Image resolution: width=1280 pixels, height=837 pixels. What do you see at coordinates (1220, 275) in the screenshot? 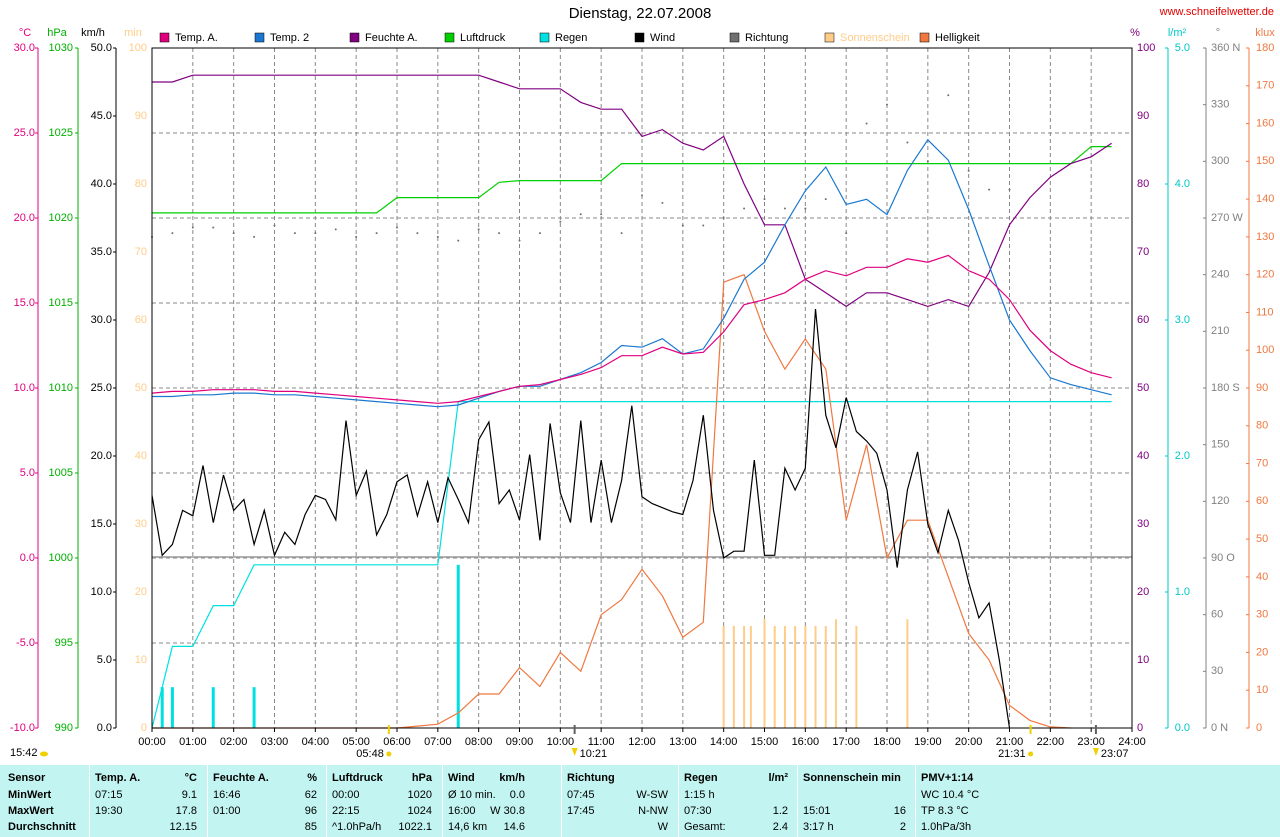
I see `y-tick-label: 240` at bounding box center [1220, 275].